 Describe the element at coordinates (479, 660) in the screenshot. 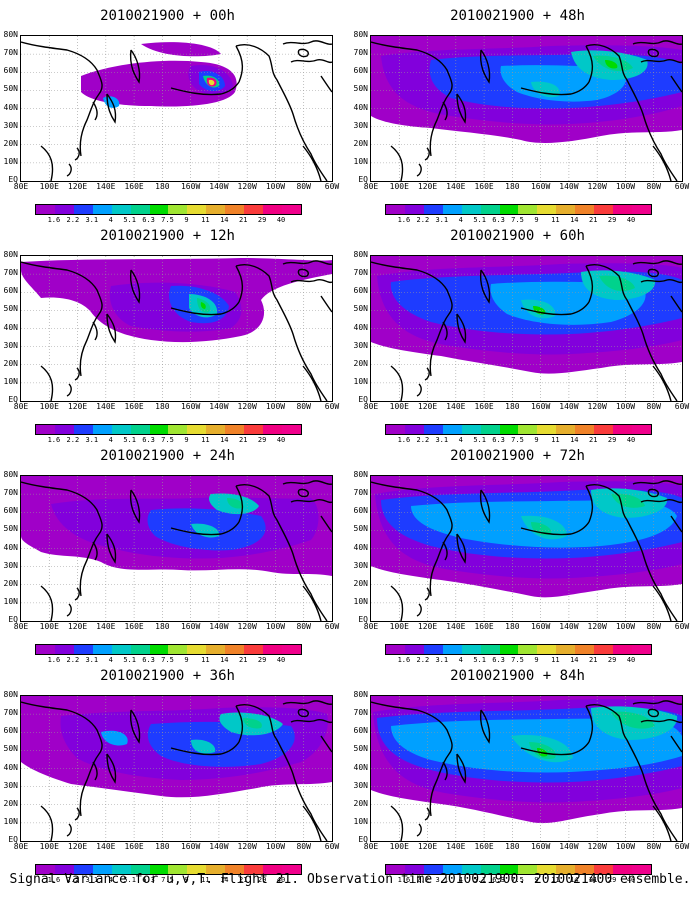

I see `colorbar-label: 5.1` at that location.